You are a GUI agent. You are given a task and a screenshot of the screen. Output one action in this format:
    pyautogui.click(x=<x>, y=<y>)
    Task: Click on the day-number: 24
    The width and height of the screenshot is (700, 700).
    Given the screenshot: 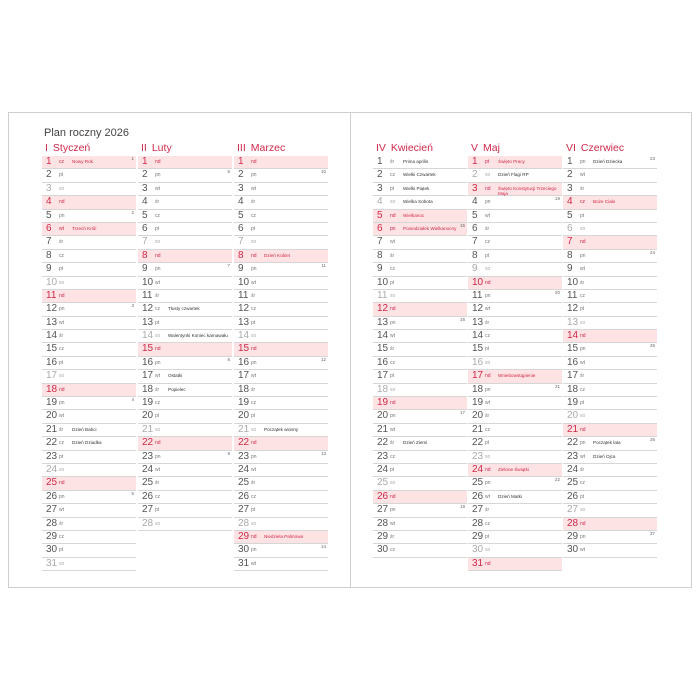 What is the action you would take?
    pyautogui.click(x=383, y=469)
    